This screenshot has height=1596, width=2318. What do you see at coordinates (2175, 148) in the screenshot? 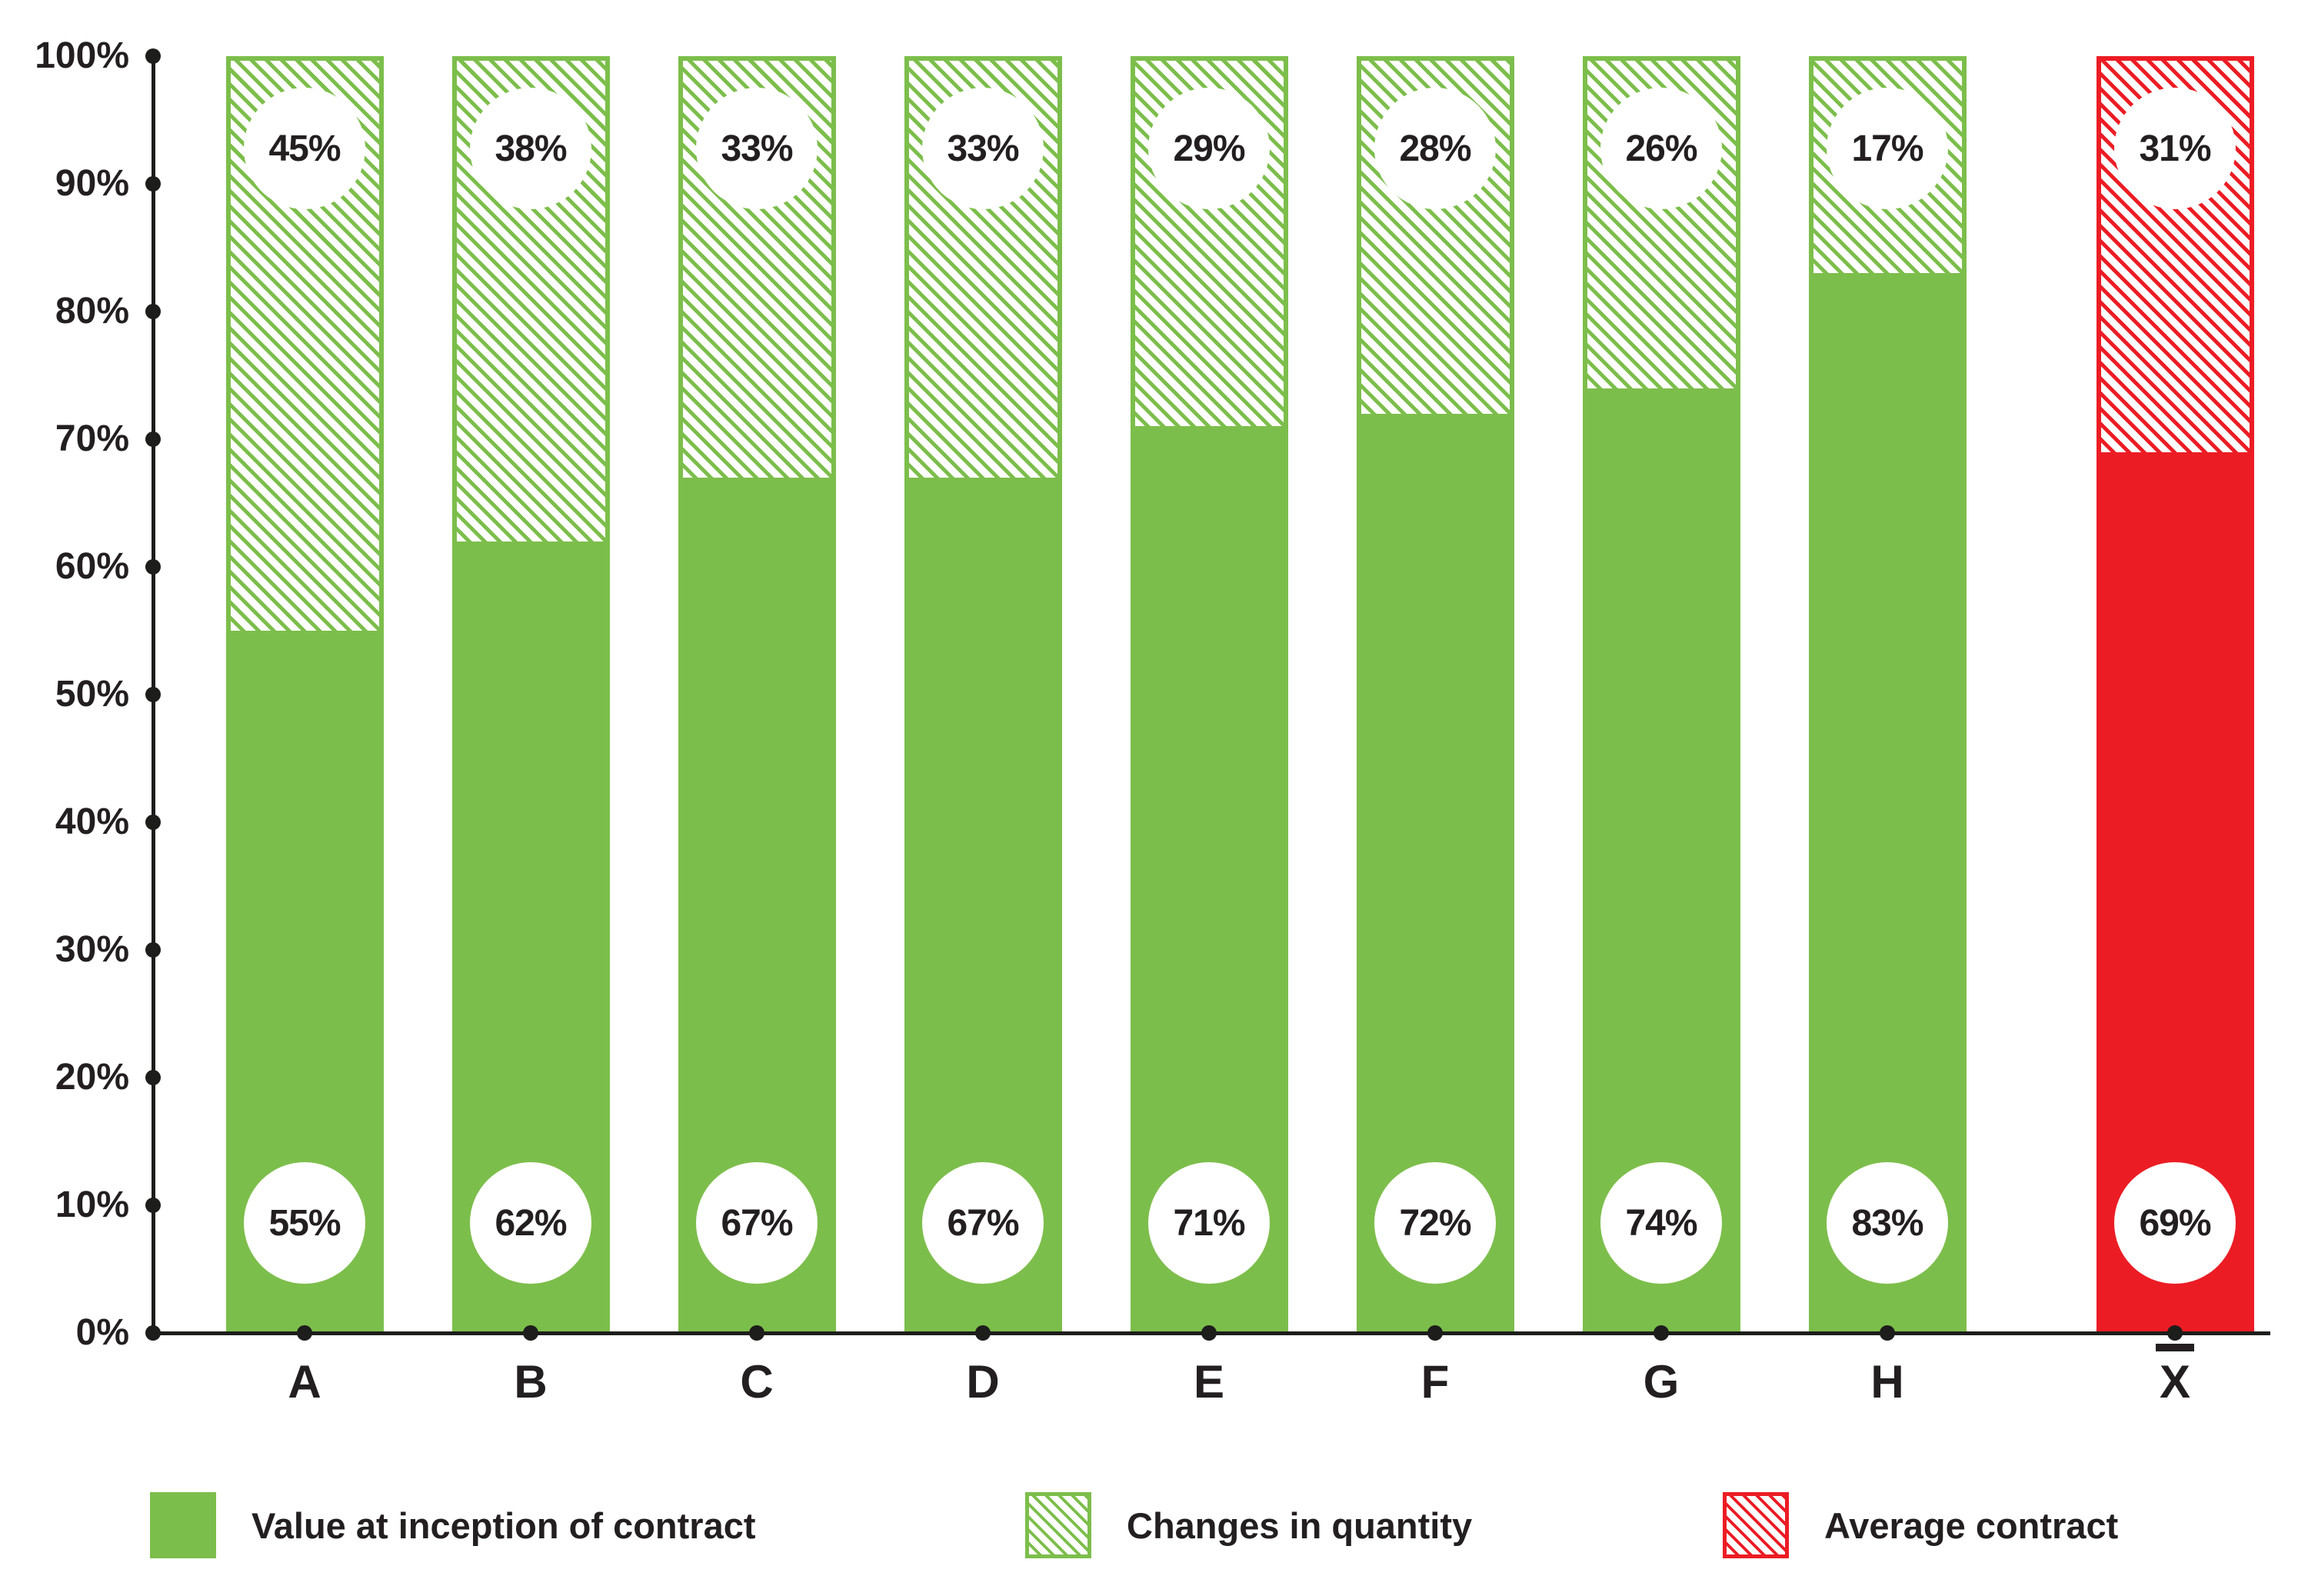
I see `value-circle-hatched: 31%` at bounding box center [2175, 148].